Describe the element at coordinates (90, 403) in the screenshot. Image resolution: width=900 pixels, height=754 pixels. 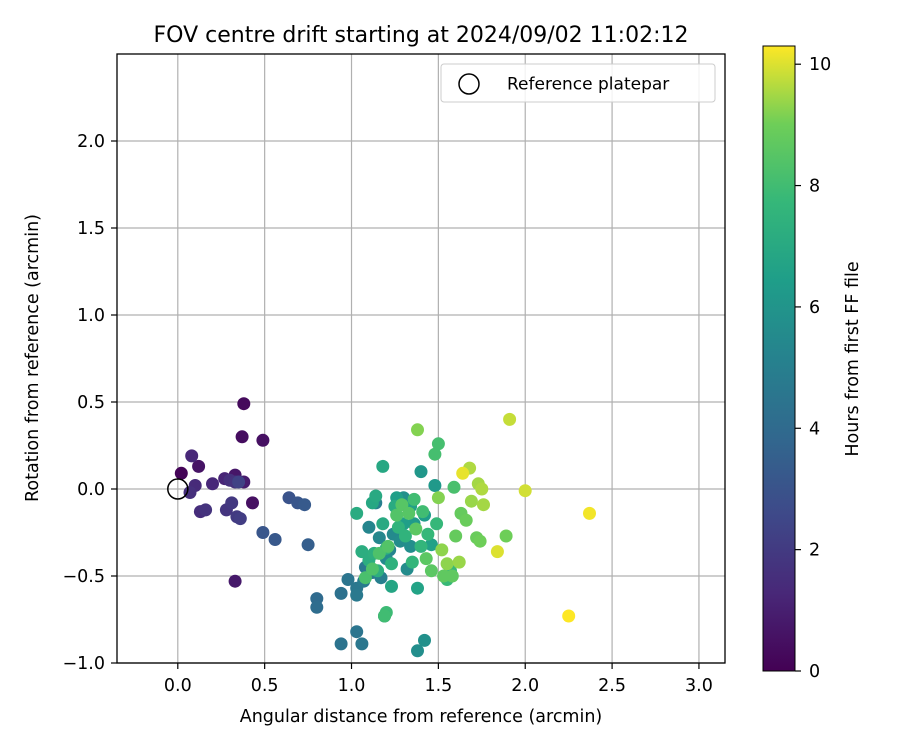
I see `y-axis-ticks: −1.0 −0.5 0.0 0.5 1.0 1.5 2.0` at that location.